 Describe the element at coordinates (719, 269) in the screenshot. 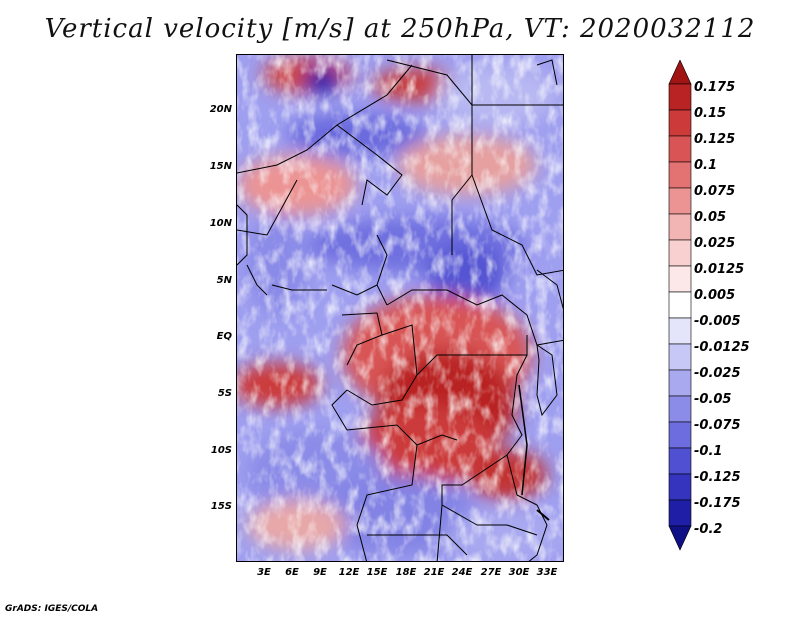

I see `colorbar-label-7: 0.0125` at that location.